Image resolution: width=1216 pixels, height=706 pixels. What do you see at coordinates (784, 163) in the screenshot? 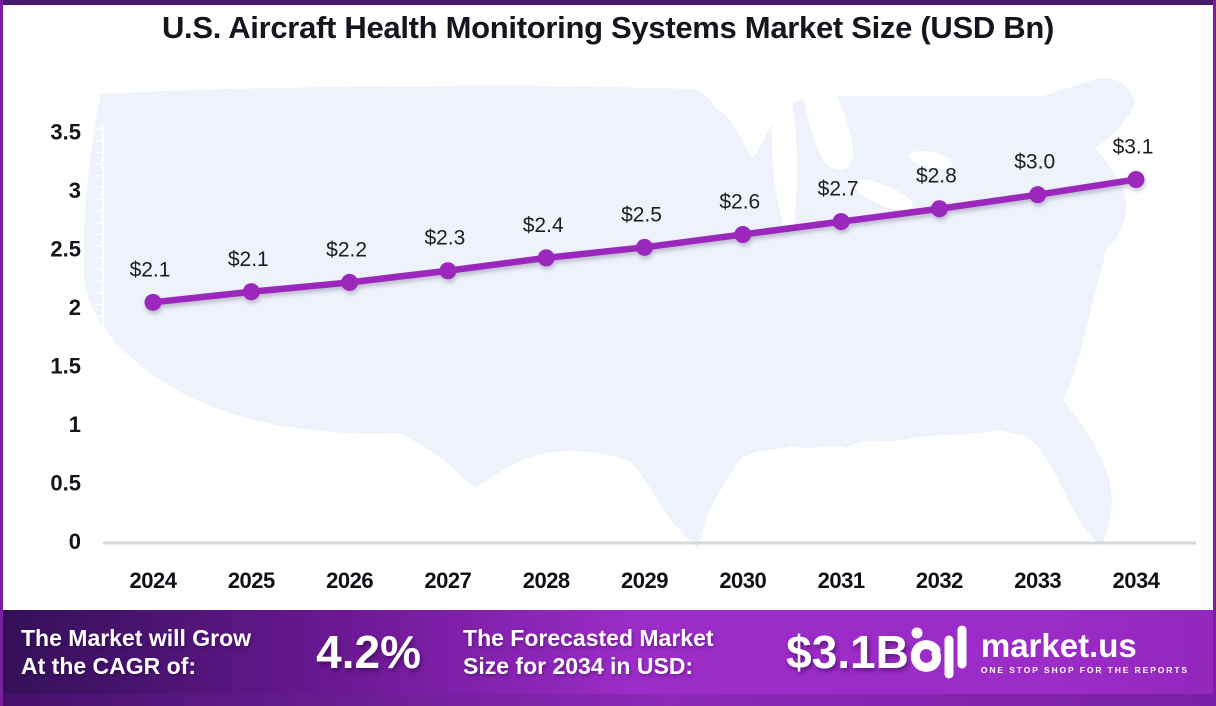
I see `lake-michigan-shape` at bounding box center [784, 163].